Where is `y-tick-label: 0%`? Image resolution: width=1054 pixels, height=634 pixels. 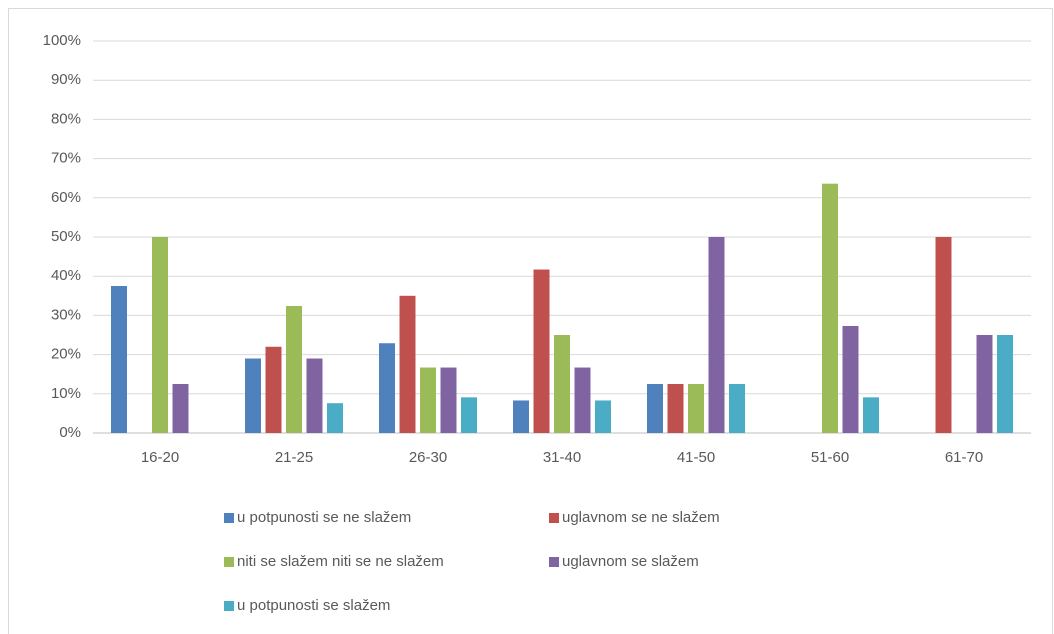 y-tick-label: 0% is located at coordinates (70, 432).